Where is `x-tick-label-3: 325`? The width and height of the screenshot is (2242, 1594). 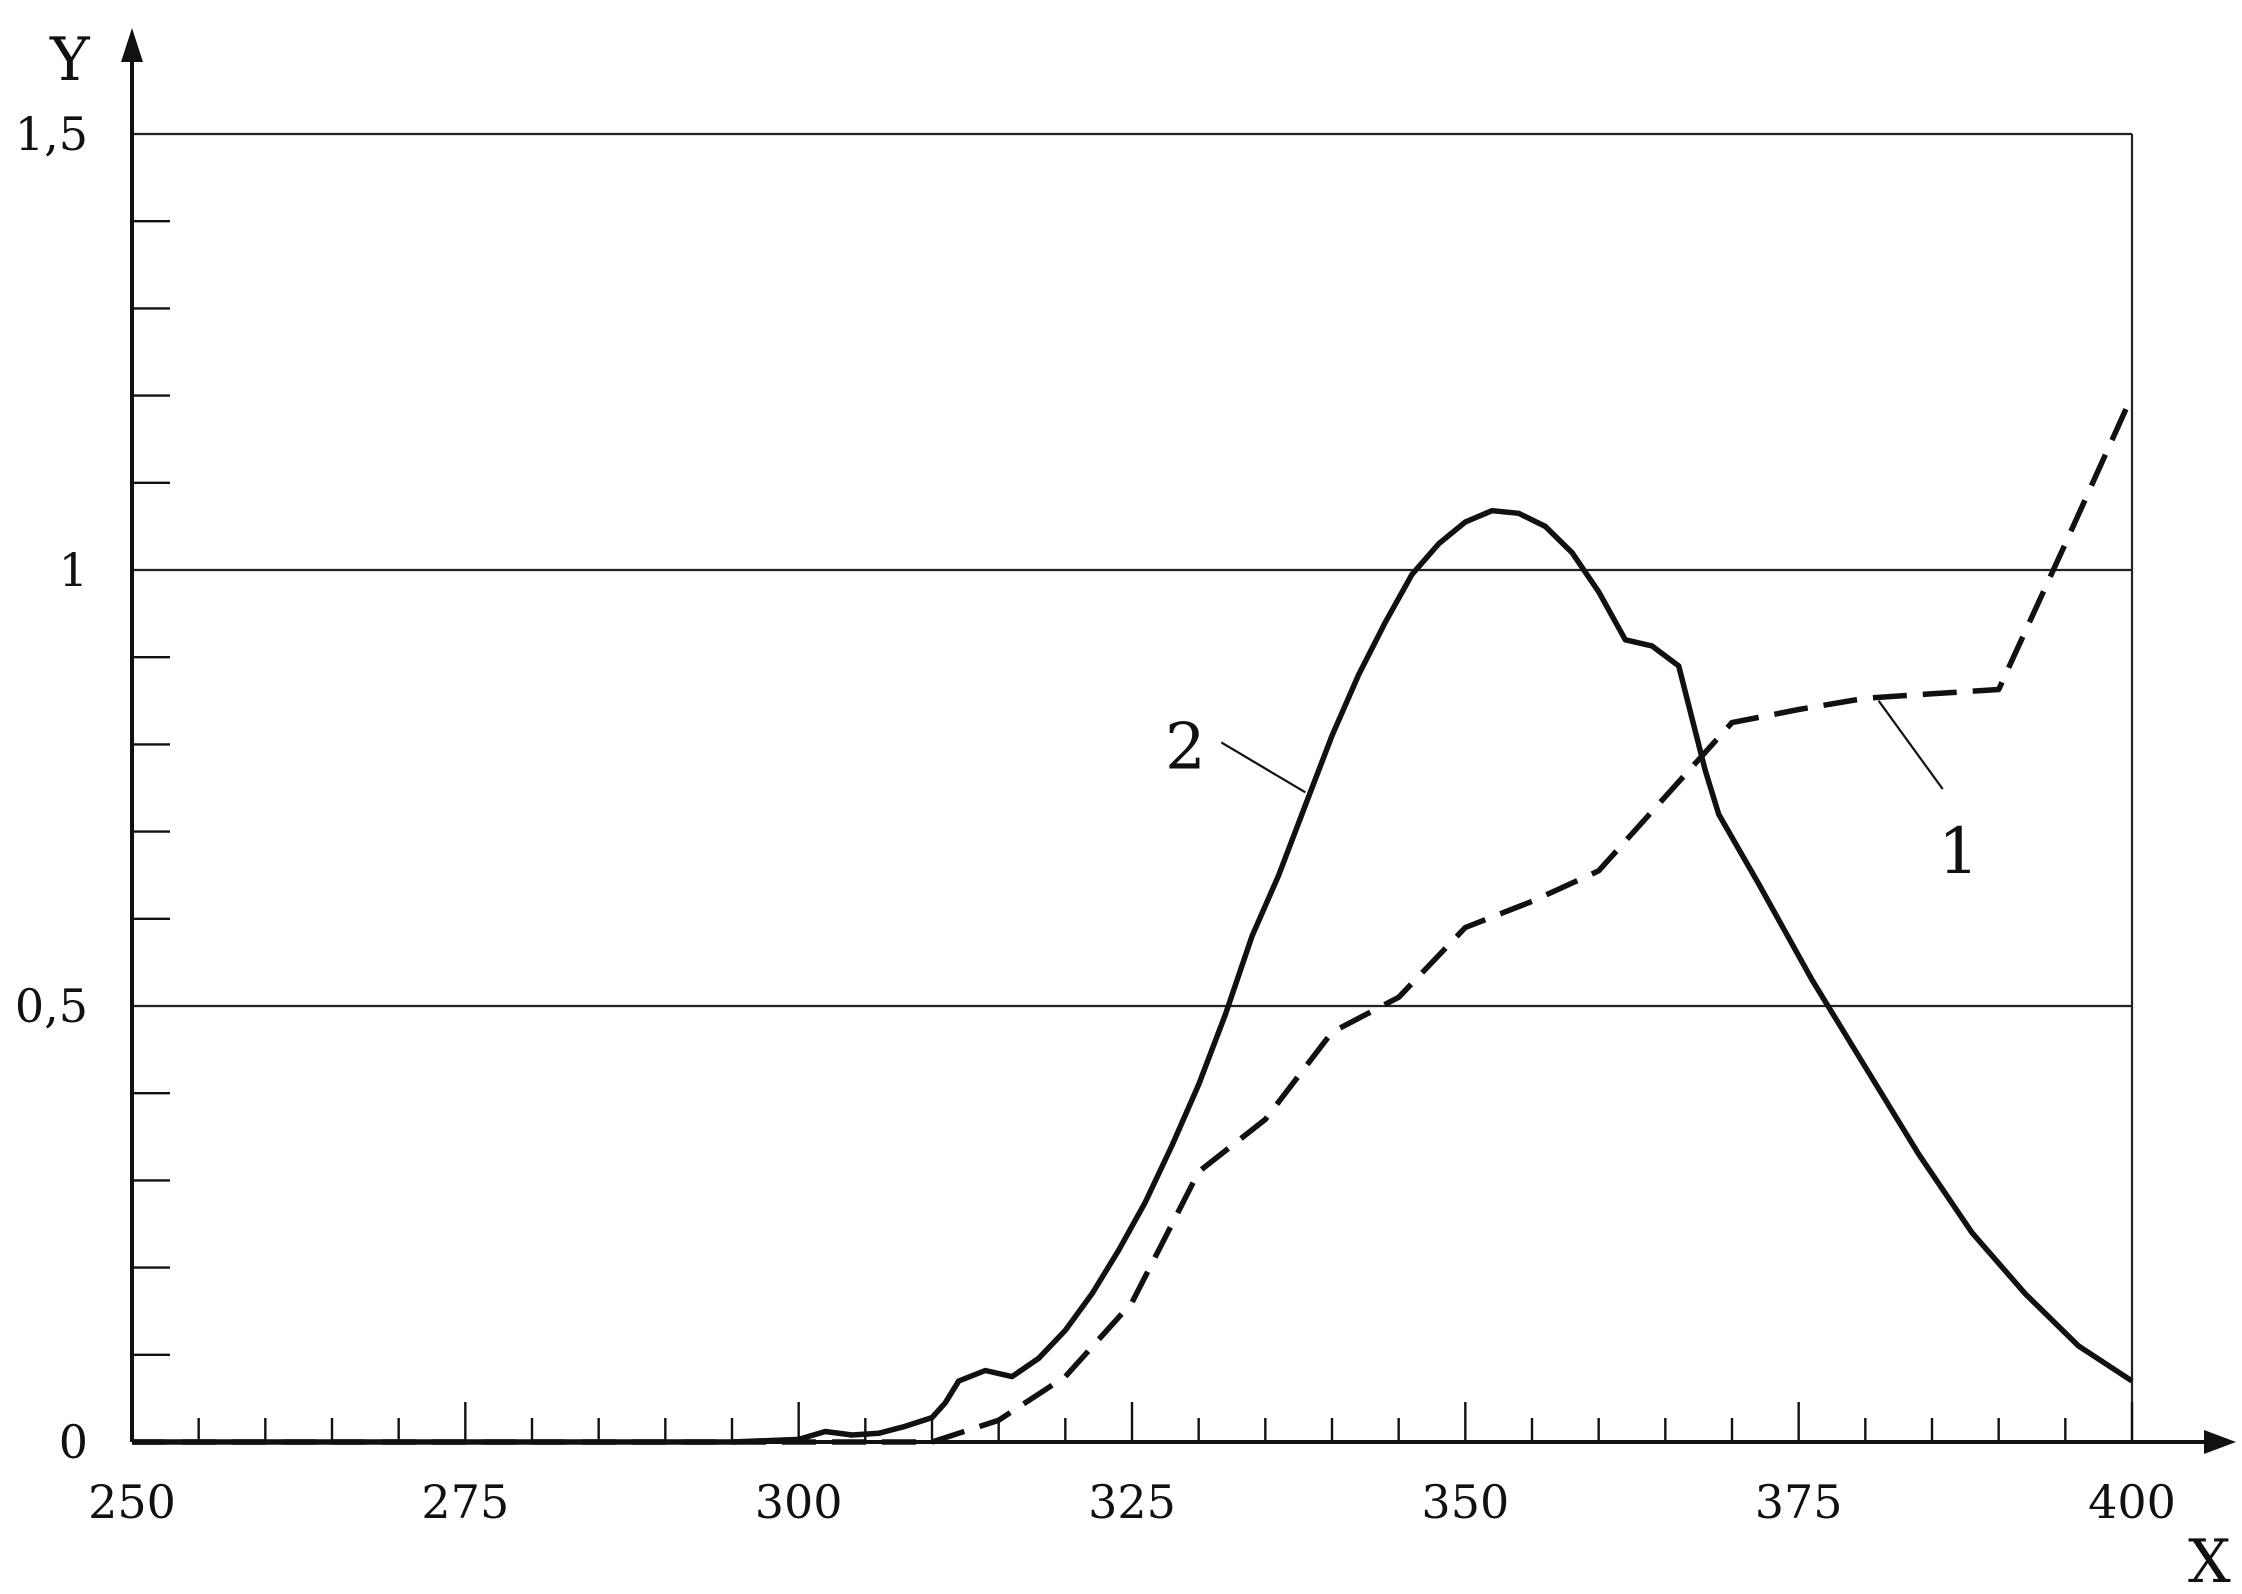 x-tick-label-3: 325 is located at coordinates (1132, 1502).